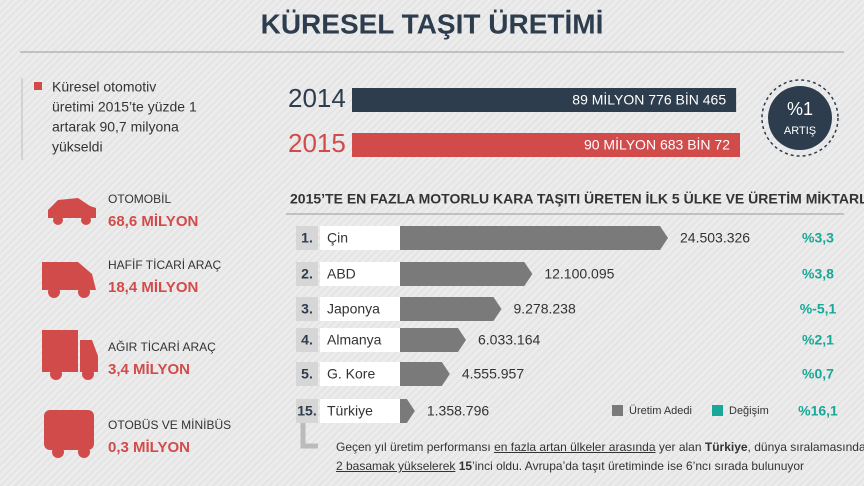 This screenshot has height=486, width=864. Describe the element at coordinates (660, 411) in the screenshot. I see `legend-label: Üretim Adedi` at that location.